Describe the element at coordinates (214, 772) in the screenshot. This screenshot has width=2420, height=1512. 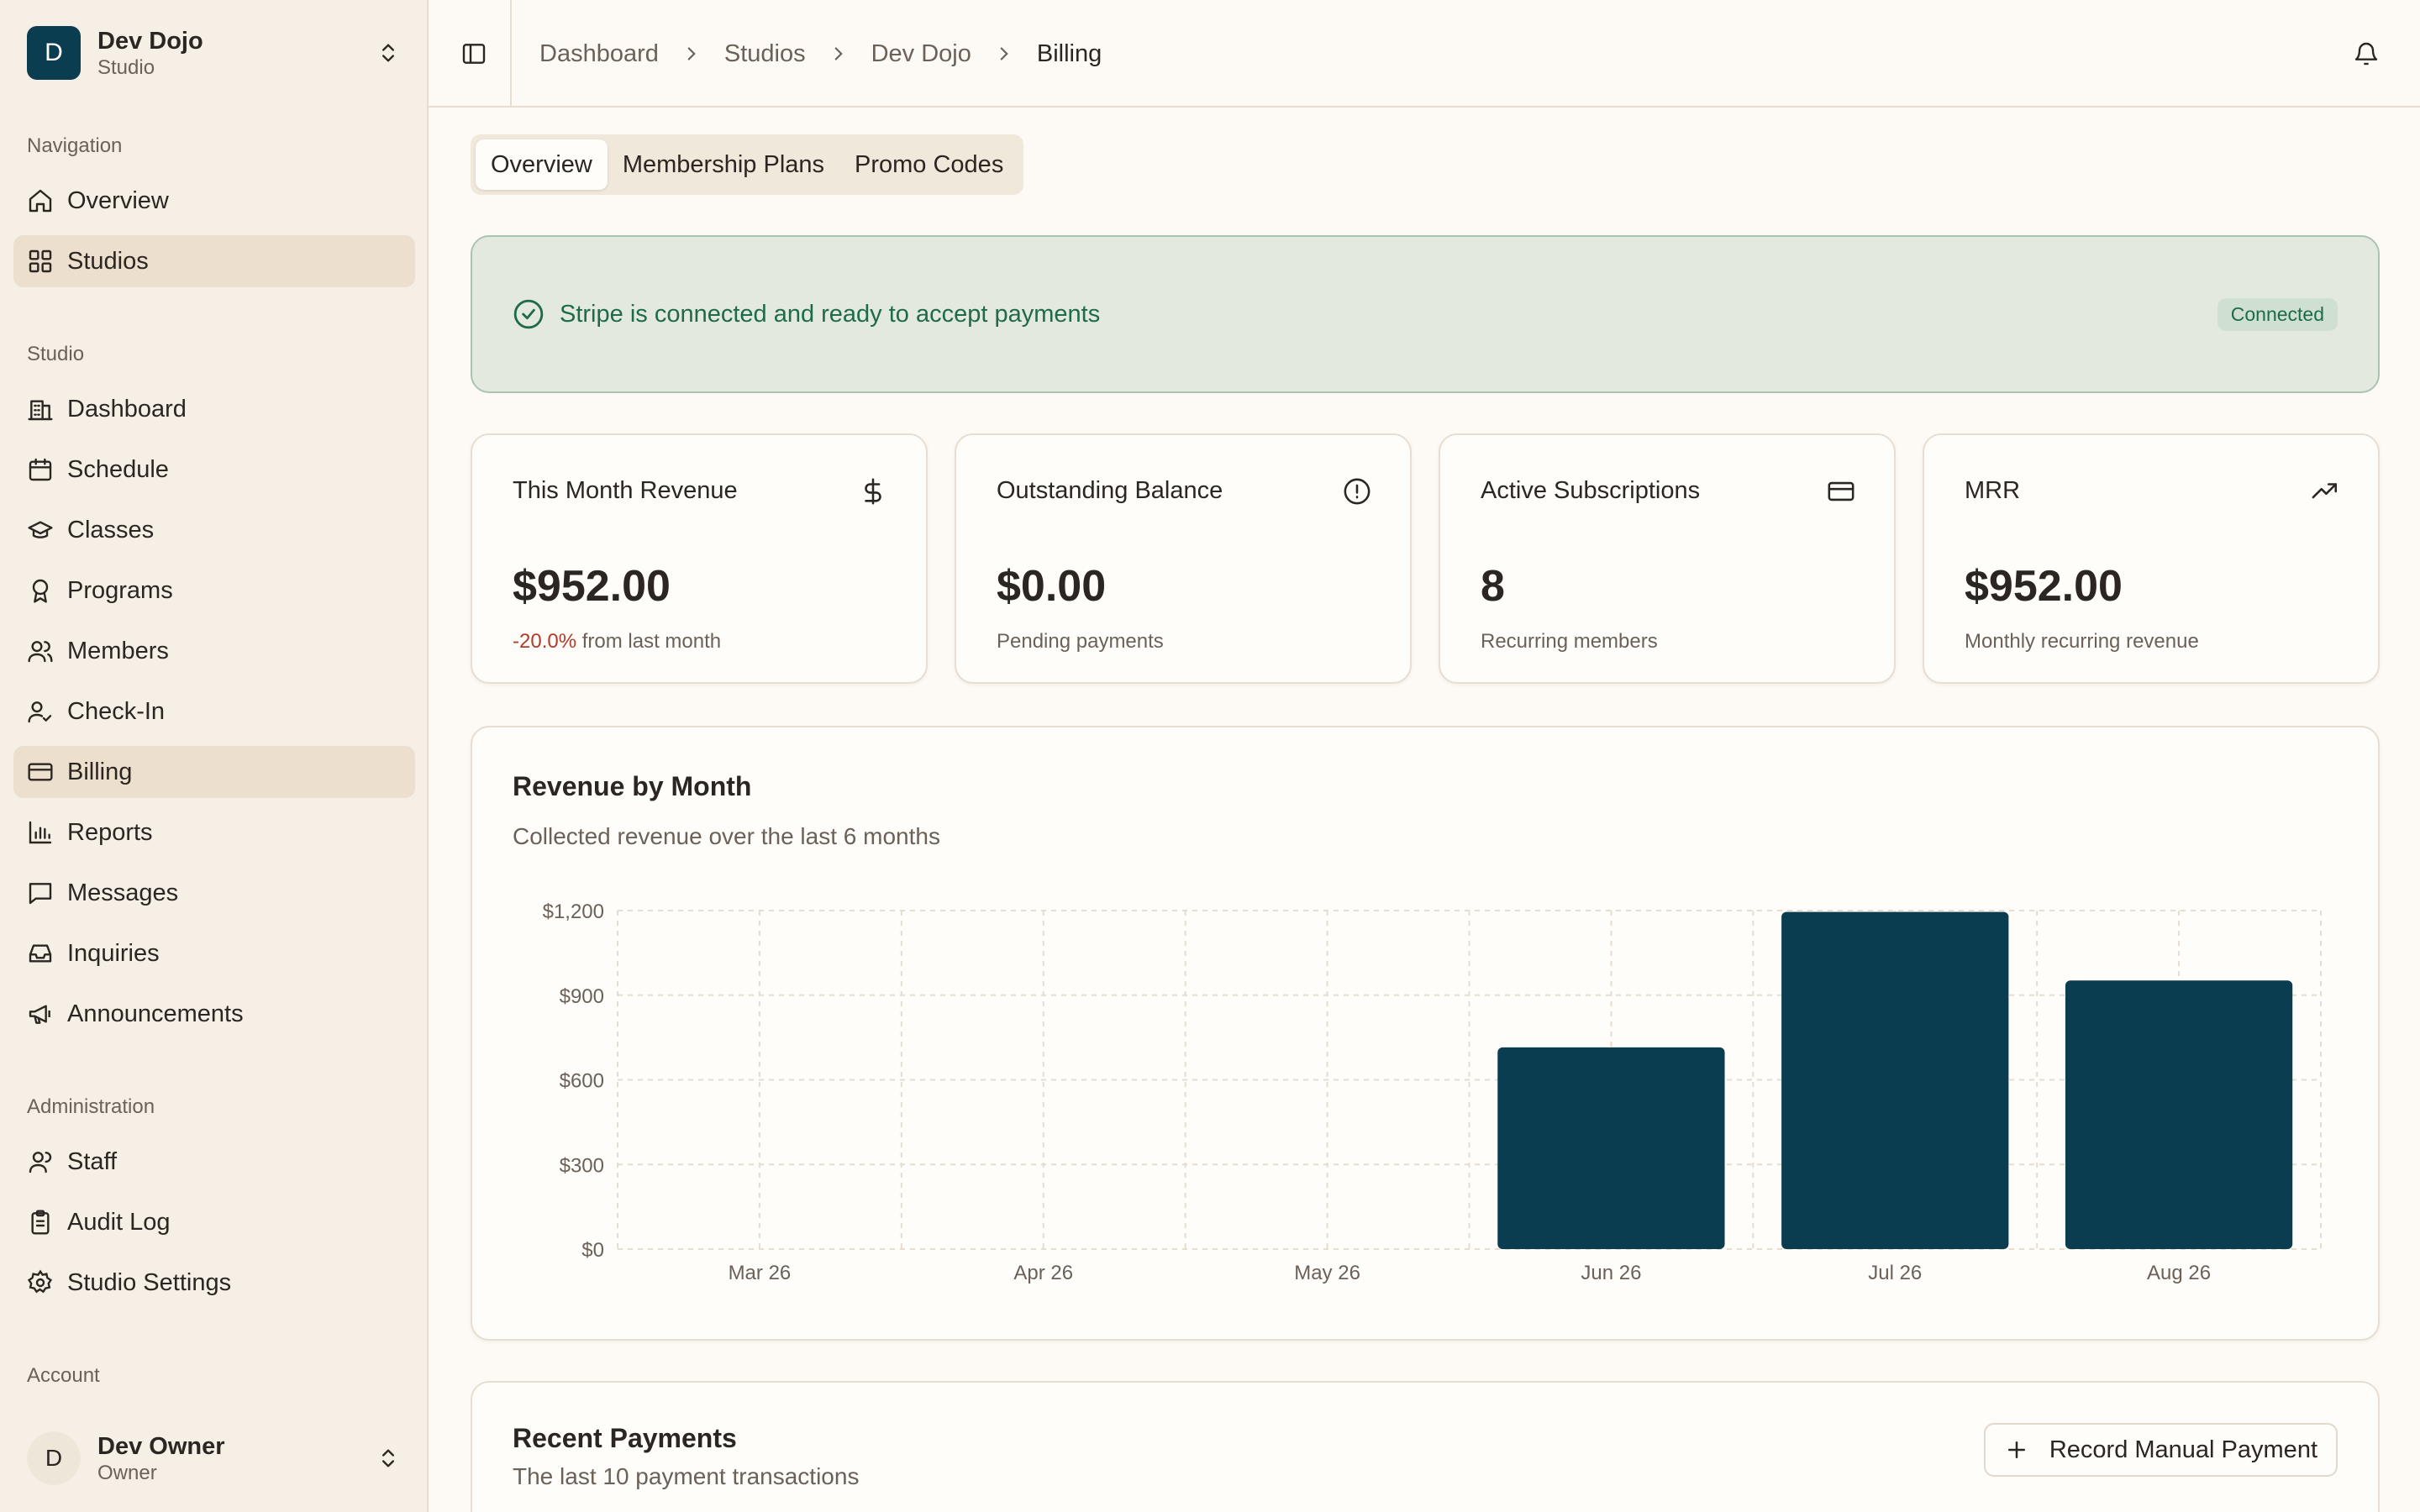
I see `sidebar-item-billing: Billing` at that location.